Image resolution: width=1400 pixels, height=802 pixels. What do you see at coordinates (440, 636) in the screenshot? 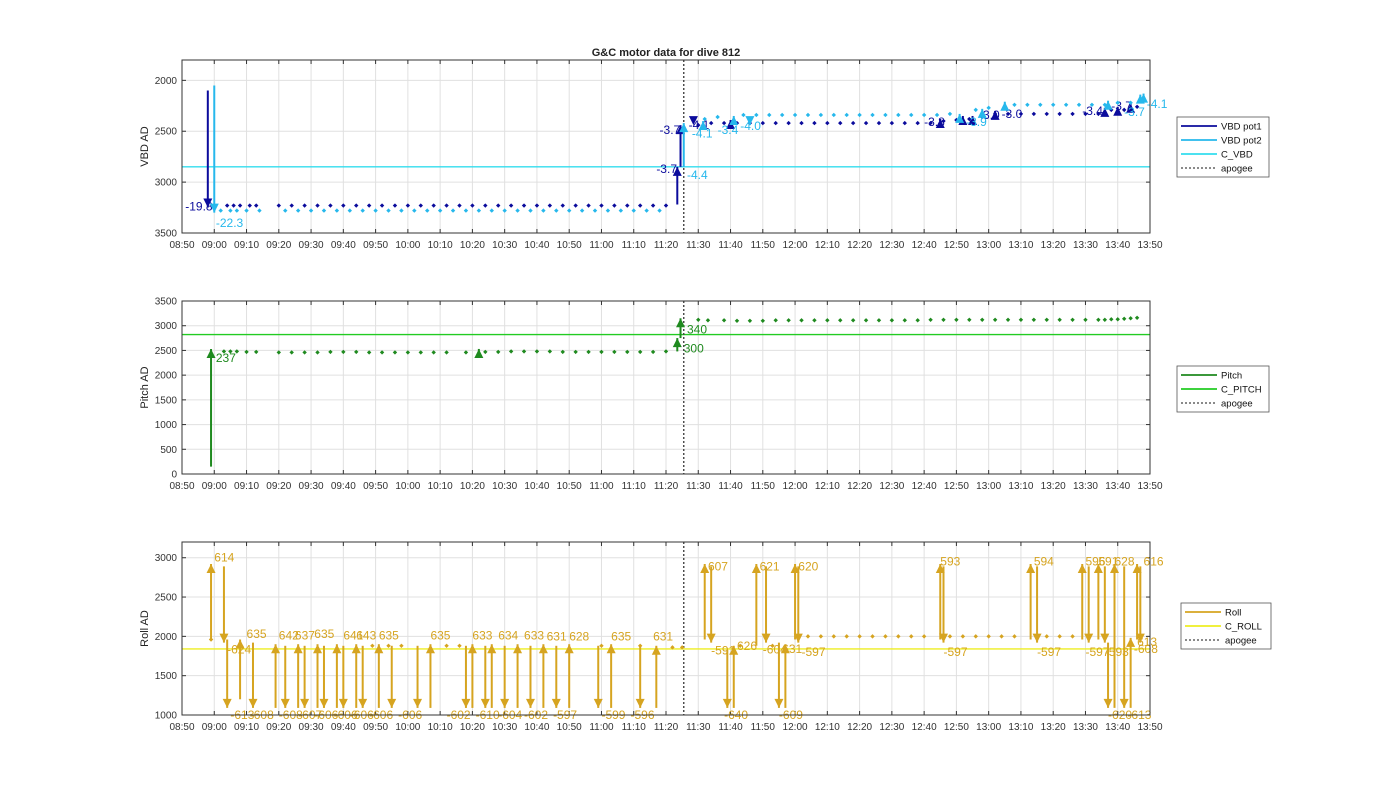
I see `move-label: 635` at bounding box center [440, 636].